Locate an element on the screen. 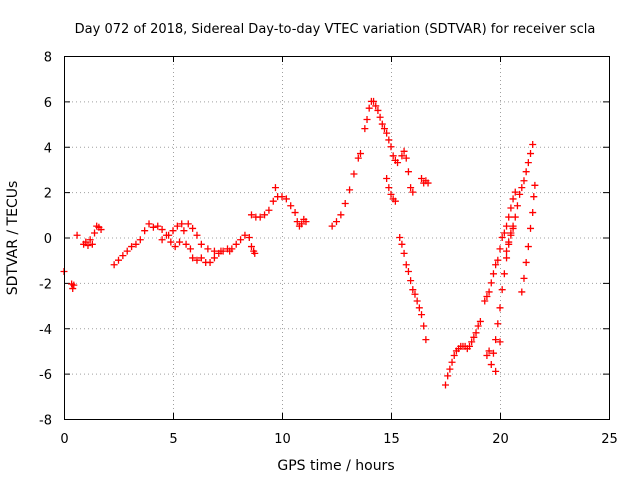  y-tick-label: 0 is located at coordinates (48, 239).